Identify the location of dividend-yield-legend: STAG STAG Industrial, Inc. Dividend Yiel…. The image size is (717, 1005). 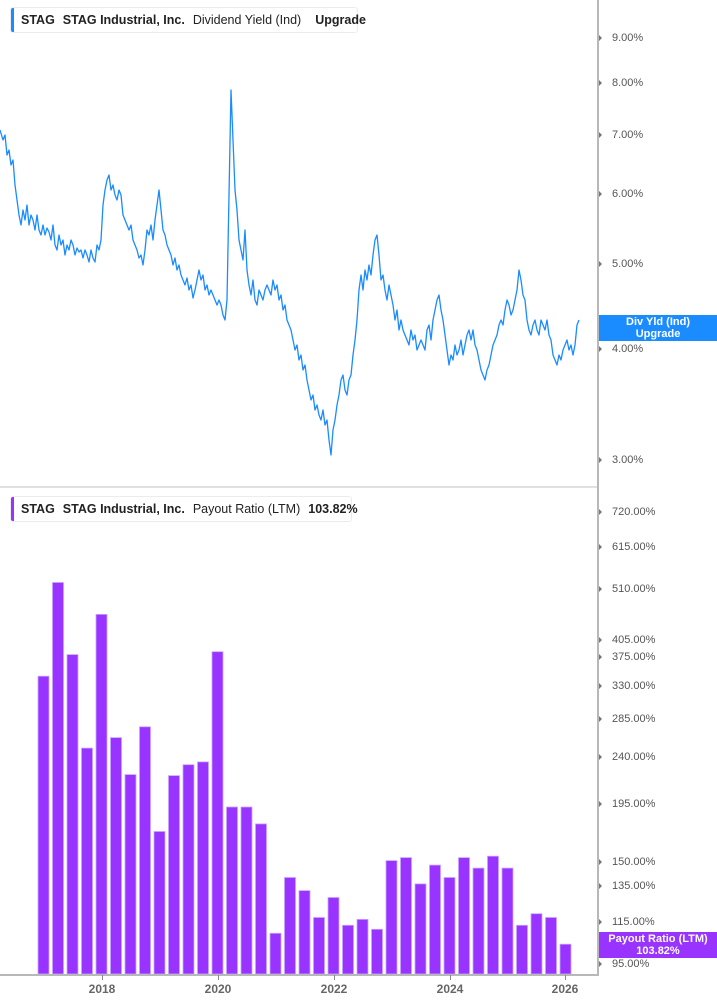
(188, 20).